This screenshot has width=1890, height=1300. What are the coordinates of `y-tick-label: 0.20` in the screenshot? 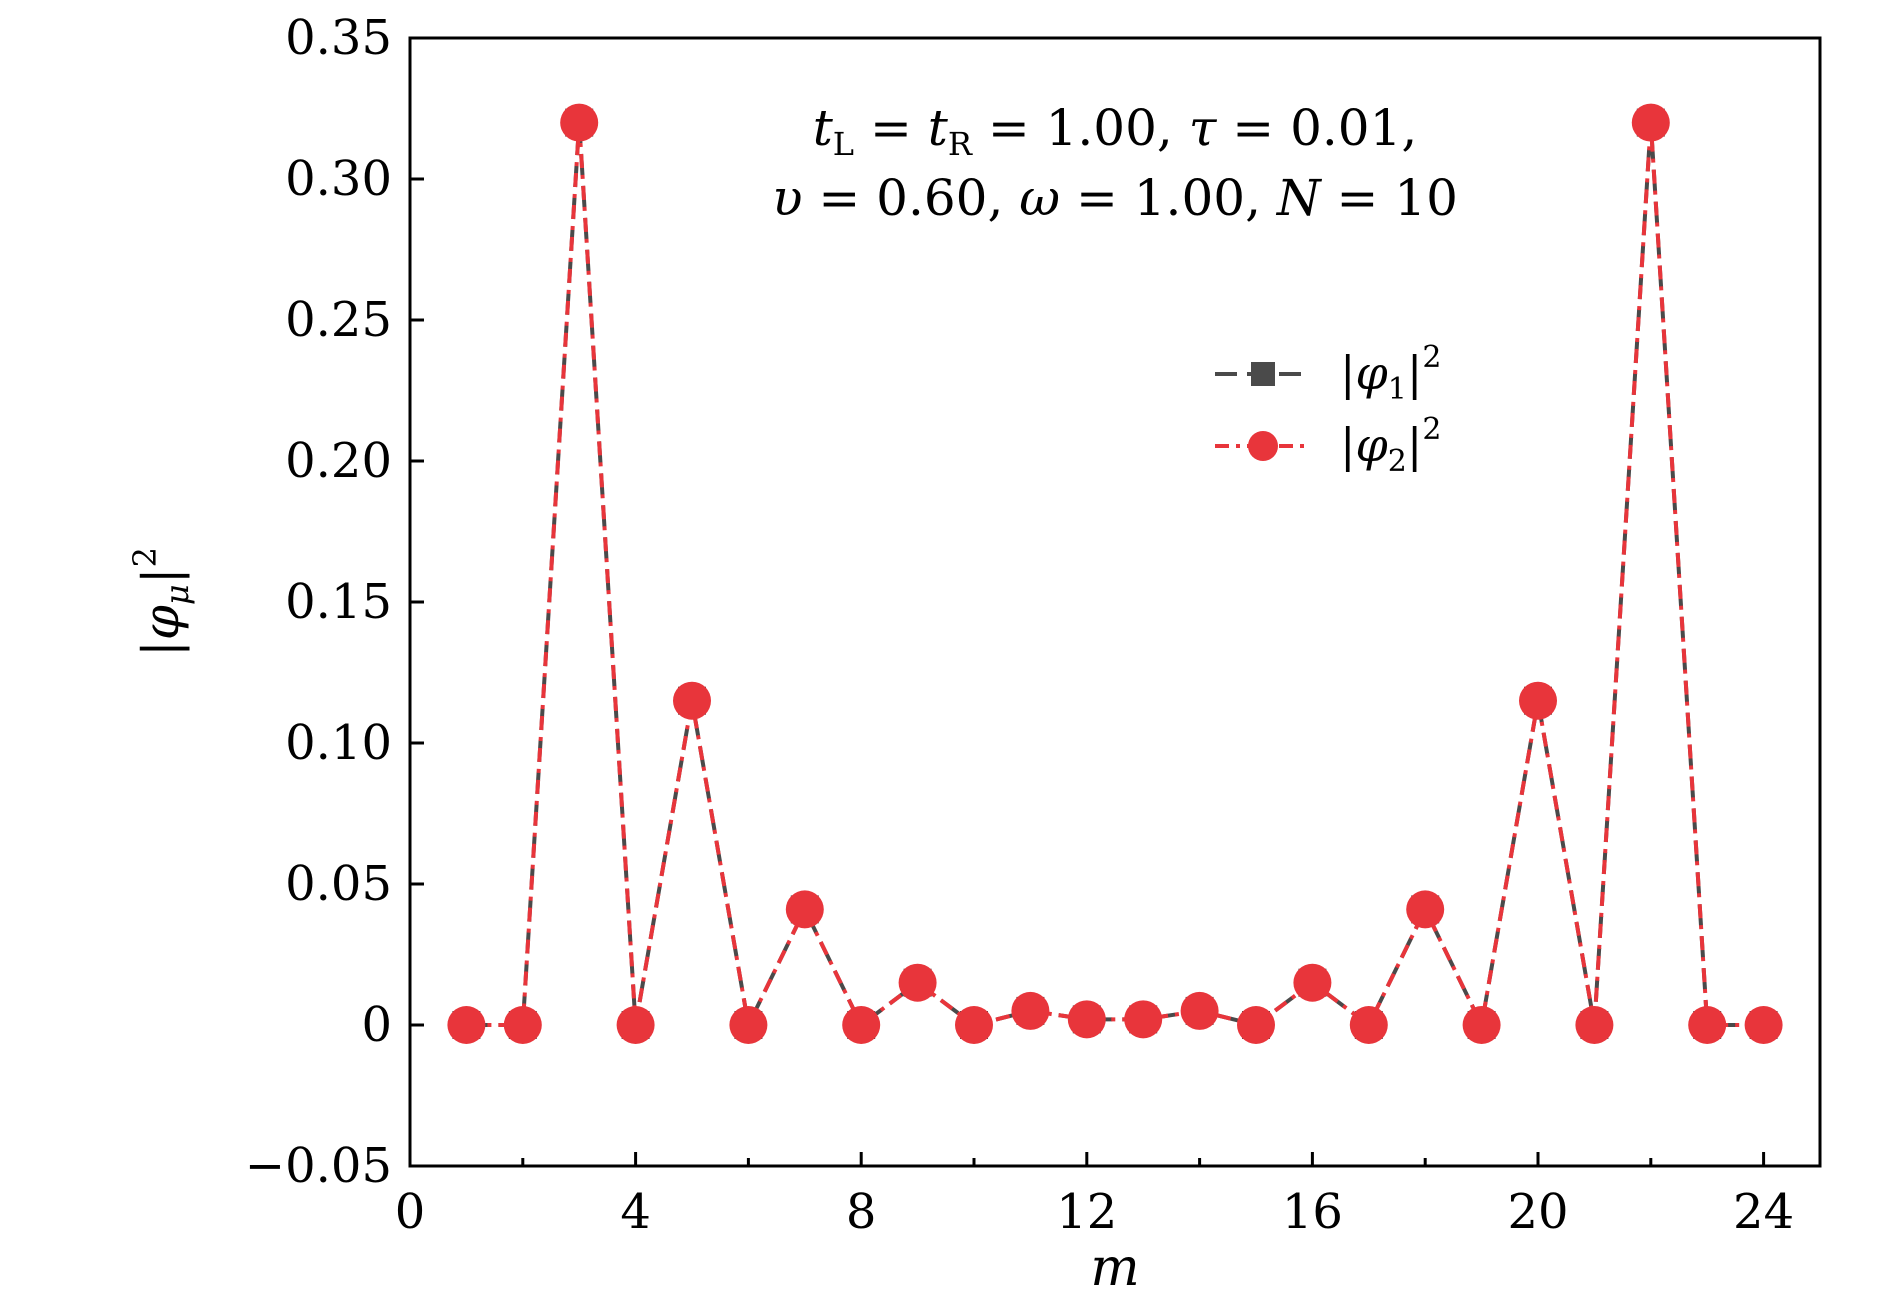 It's located at (338, 461).